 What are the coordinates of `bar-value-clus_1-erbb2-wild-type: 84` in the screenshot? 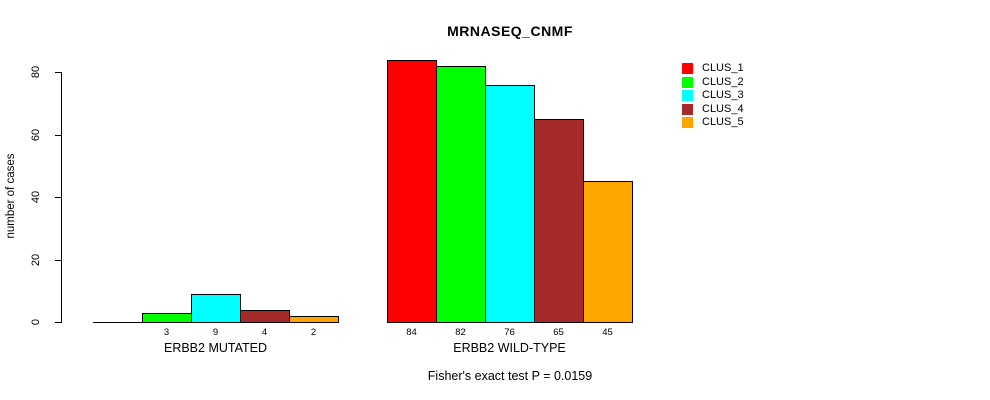 It's located at (411, 332).